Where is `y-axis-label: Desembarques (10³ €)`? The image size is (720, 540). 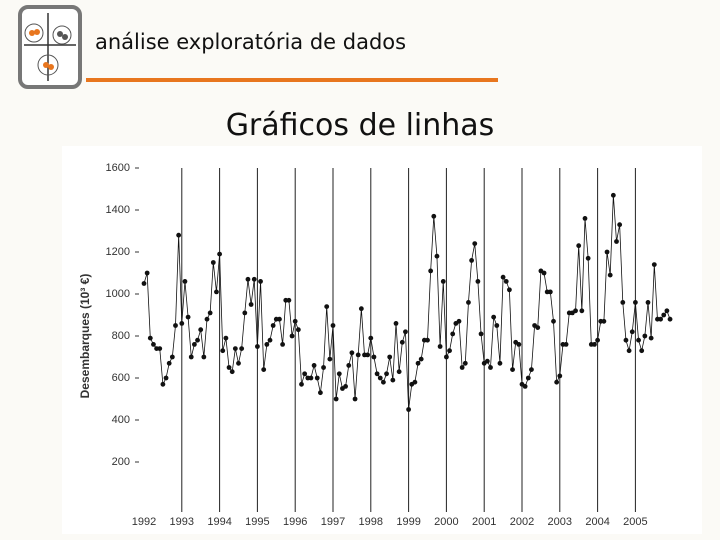
y-axis-label: Desembarques (10³ €) is located at coordinates (85, 336).